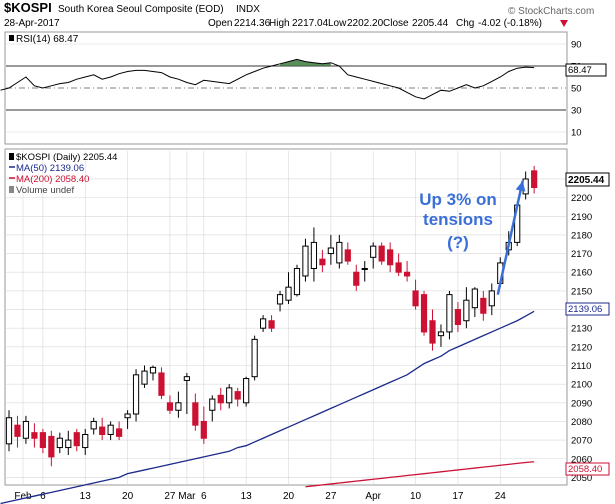  I want to click on y-tick-label: 2150, so click(581, 291).